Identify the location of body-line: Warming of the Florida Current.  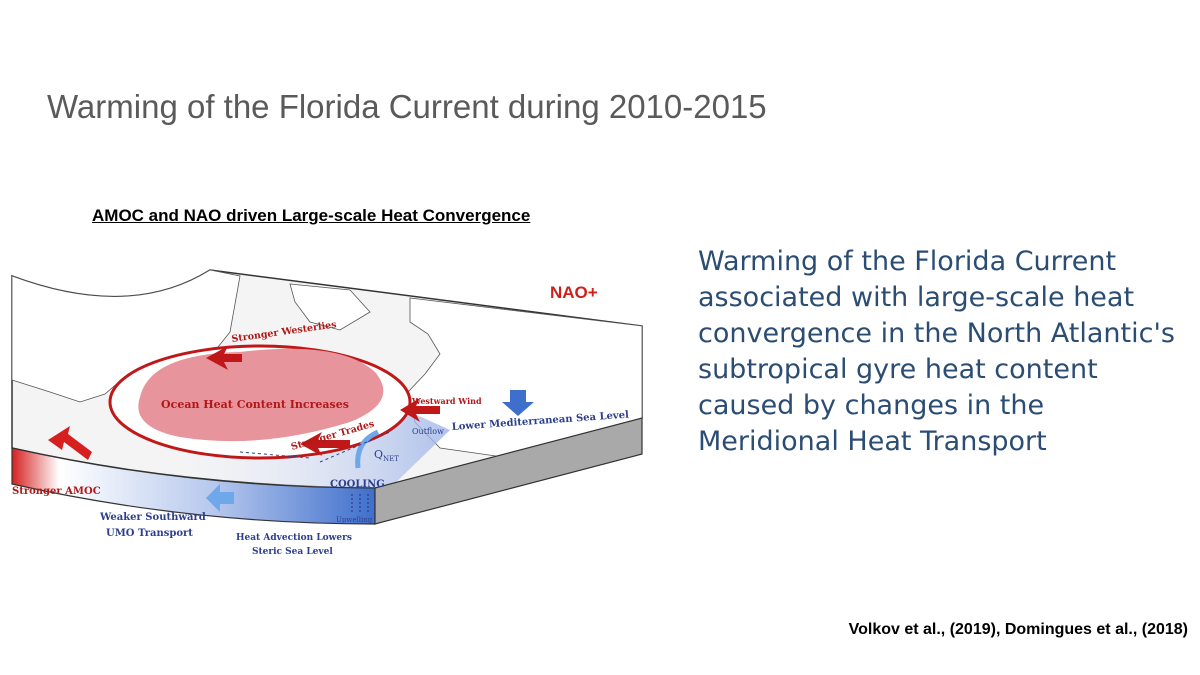
(907, 261).